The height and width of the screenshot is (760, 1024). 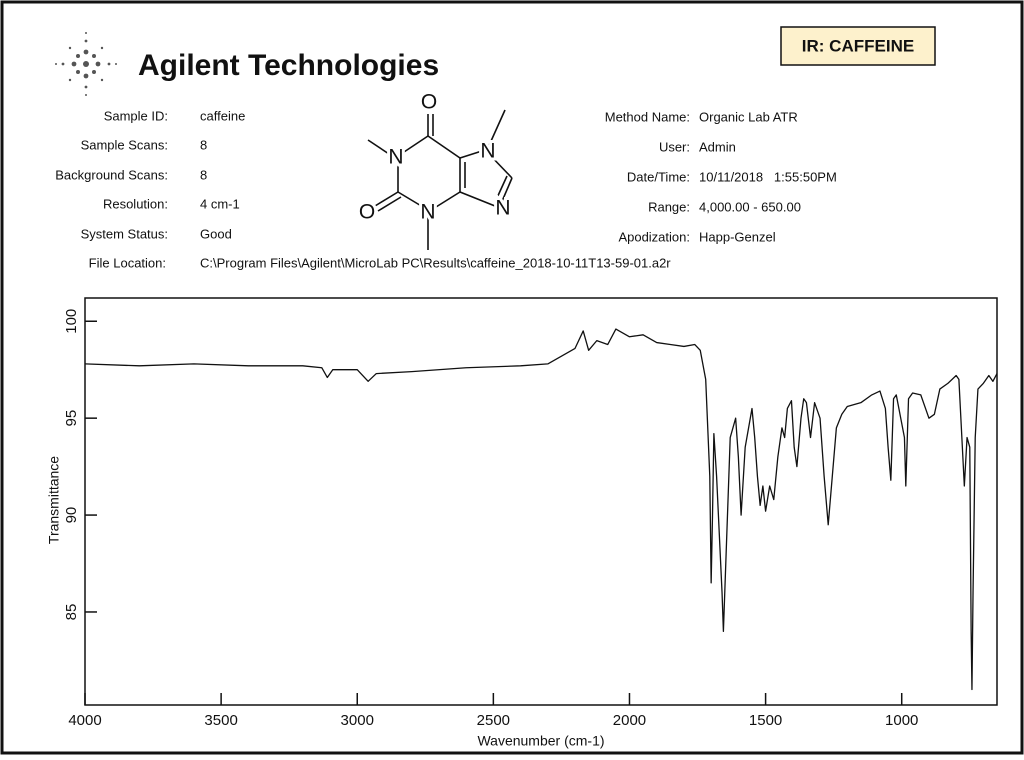 I want to click on field-value: Organic Lab ATR, so click(x=748, y=116).